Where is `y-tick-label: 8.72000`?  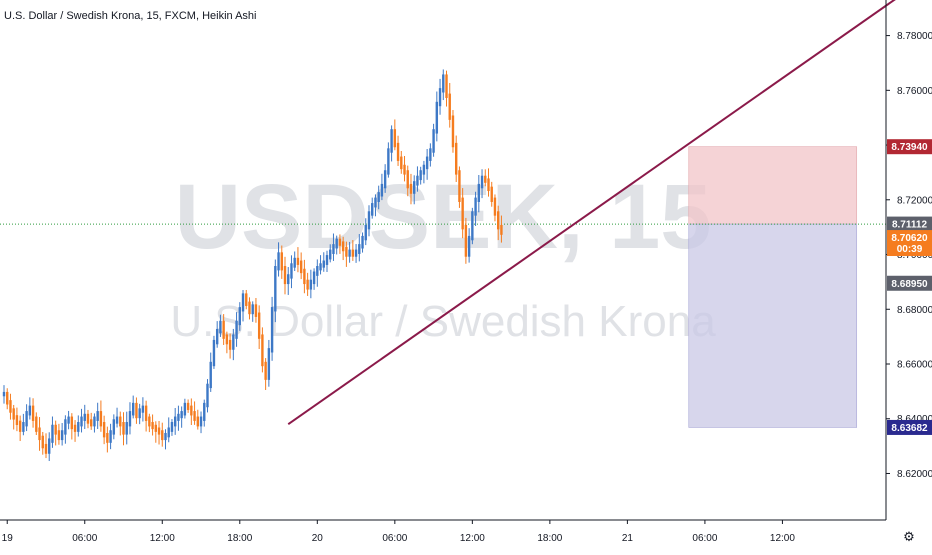
y-tick-label: 8.72000 is located at coordinates (914, 200).